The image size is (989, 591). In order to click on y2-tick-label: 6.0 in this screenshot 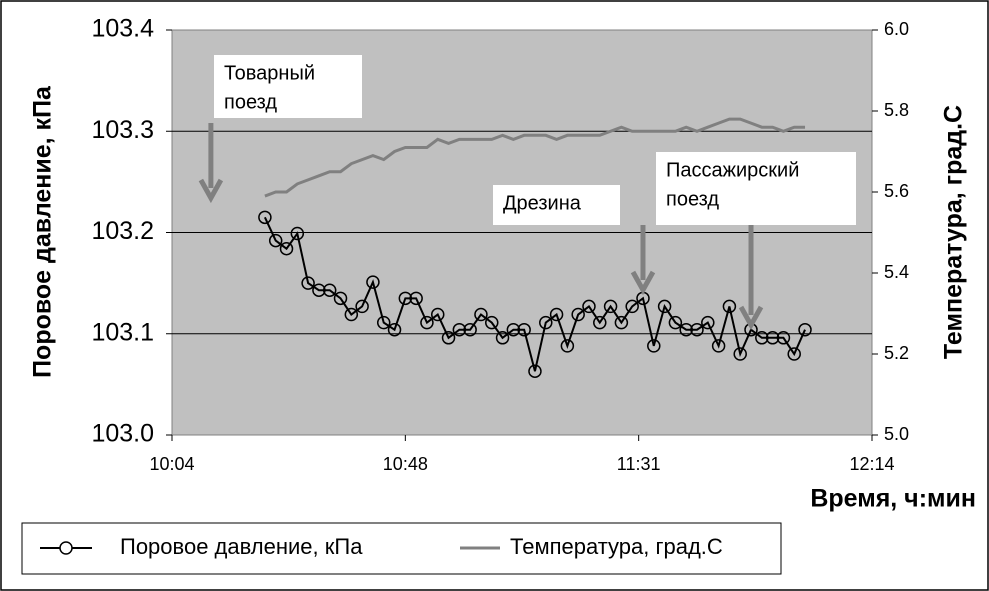, I will do `click(896, 29)`.